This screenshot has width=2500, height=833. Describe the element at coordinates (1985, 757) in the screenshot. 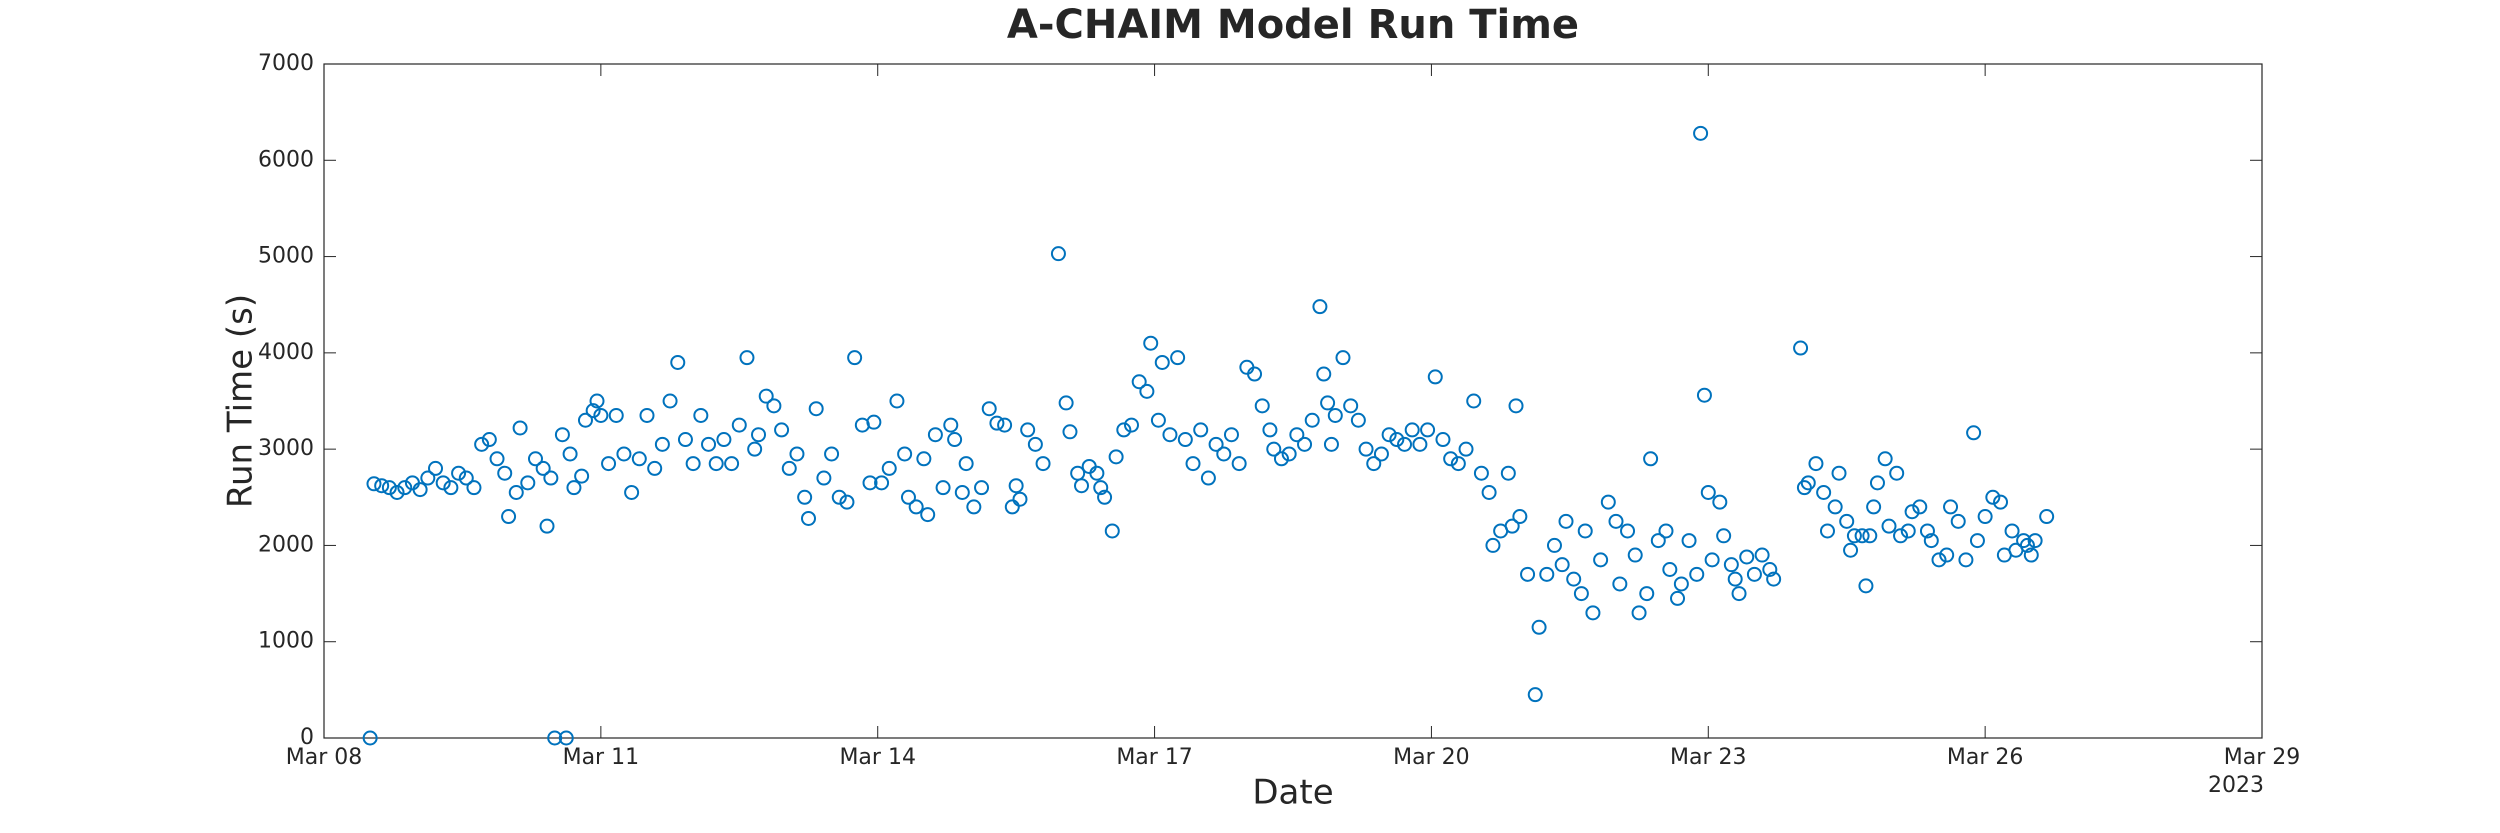

I see `x-tick-label: Mar 26` at that location.